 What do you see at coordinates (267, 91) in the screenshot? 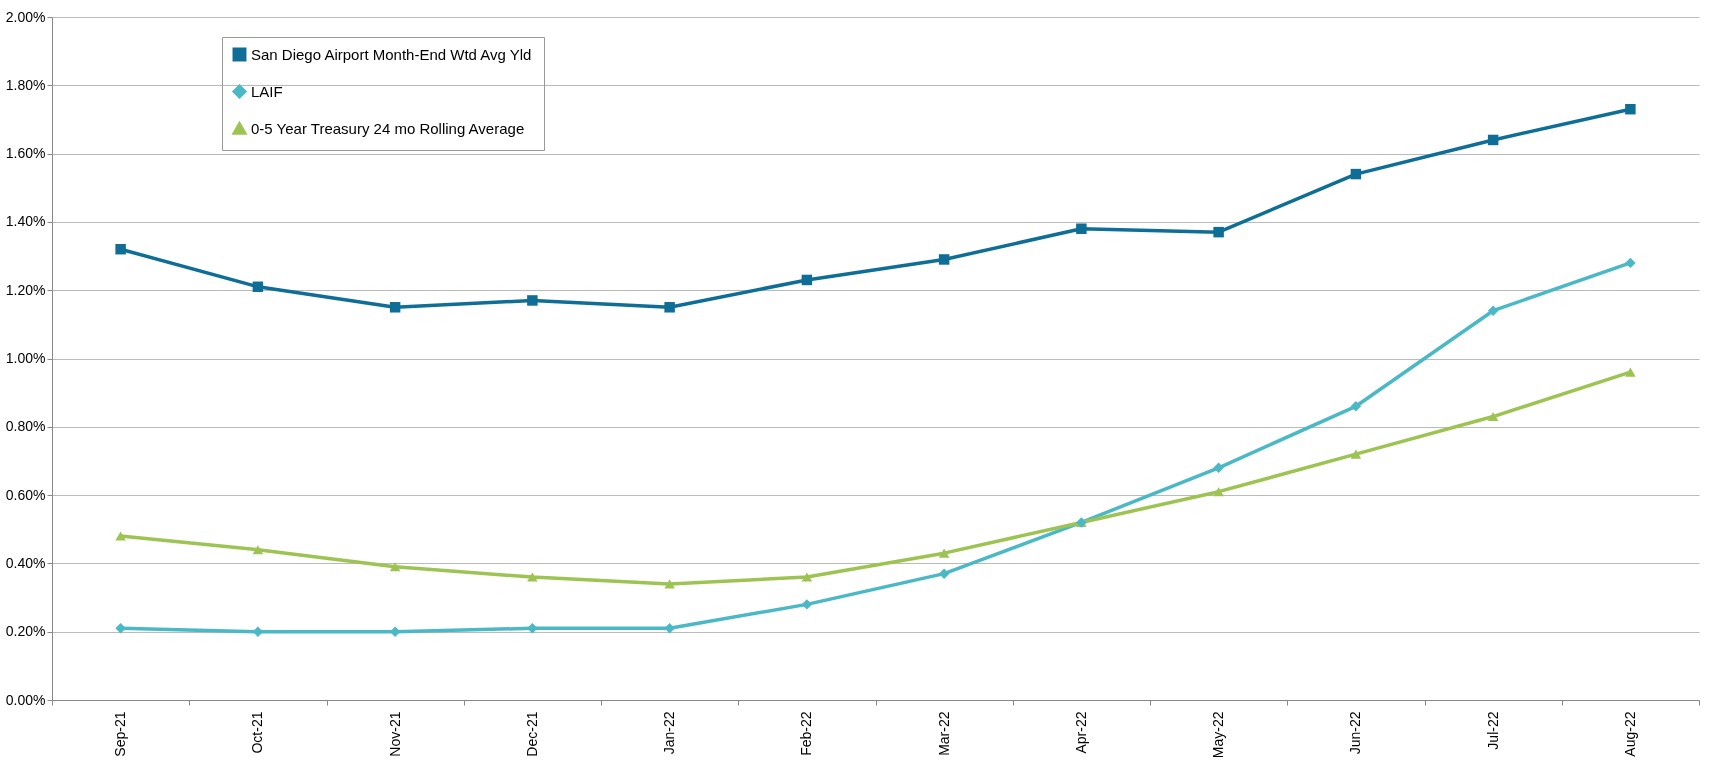
I see `legend-label: LAIF` at bounding box center [267, 91].